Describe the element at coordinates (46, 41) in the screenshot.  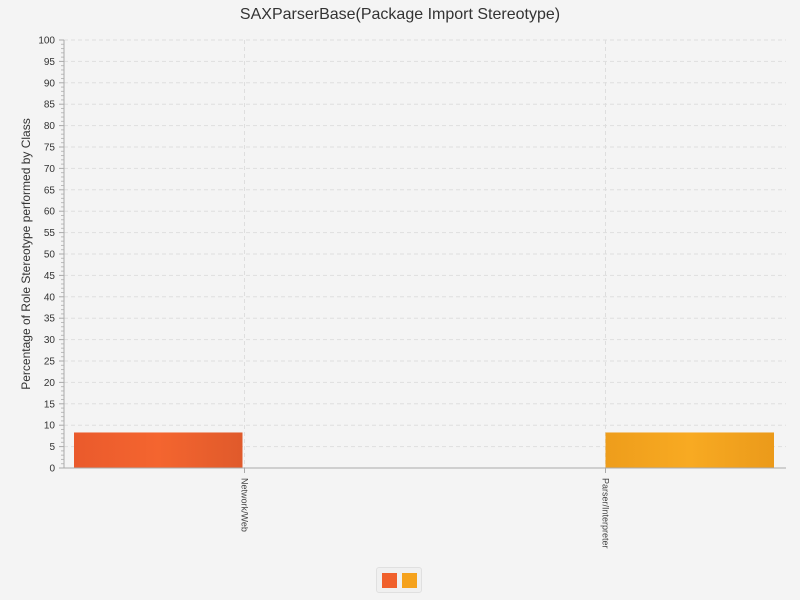
I see `y-tick-label: 100` at that location.